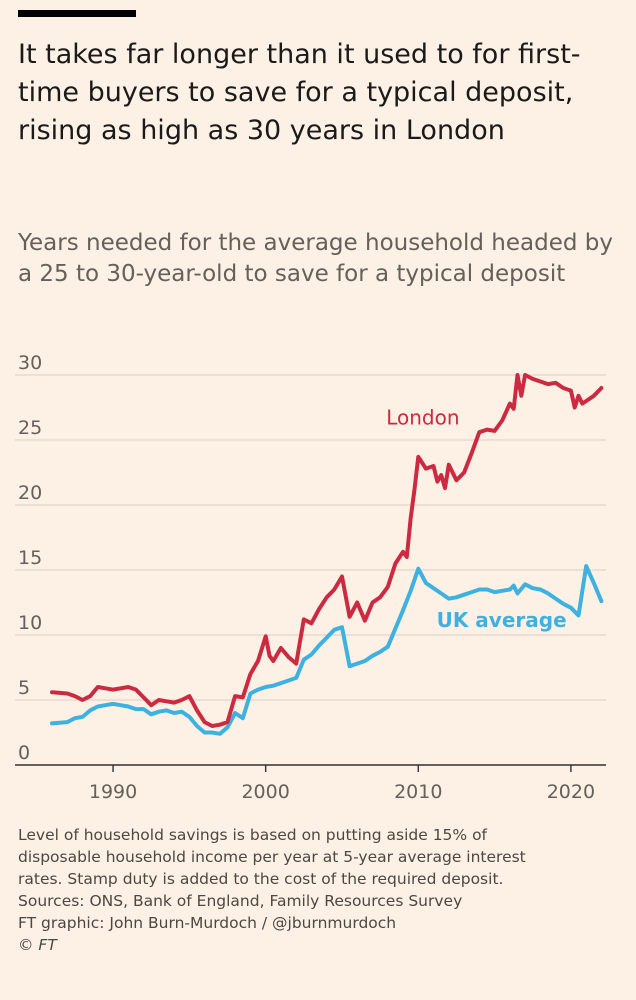  Describe the element at coordinates (113, 790) in the screenshot. I see `x-tick-label: 1990` at that location.